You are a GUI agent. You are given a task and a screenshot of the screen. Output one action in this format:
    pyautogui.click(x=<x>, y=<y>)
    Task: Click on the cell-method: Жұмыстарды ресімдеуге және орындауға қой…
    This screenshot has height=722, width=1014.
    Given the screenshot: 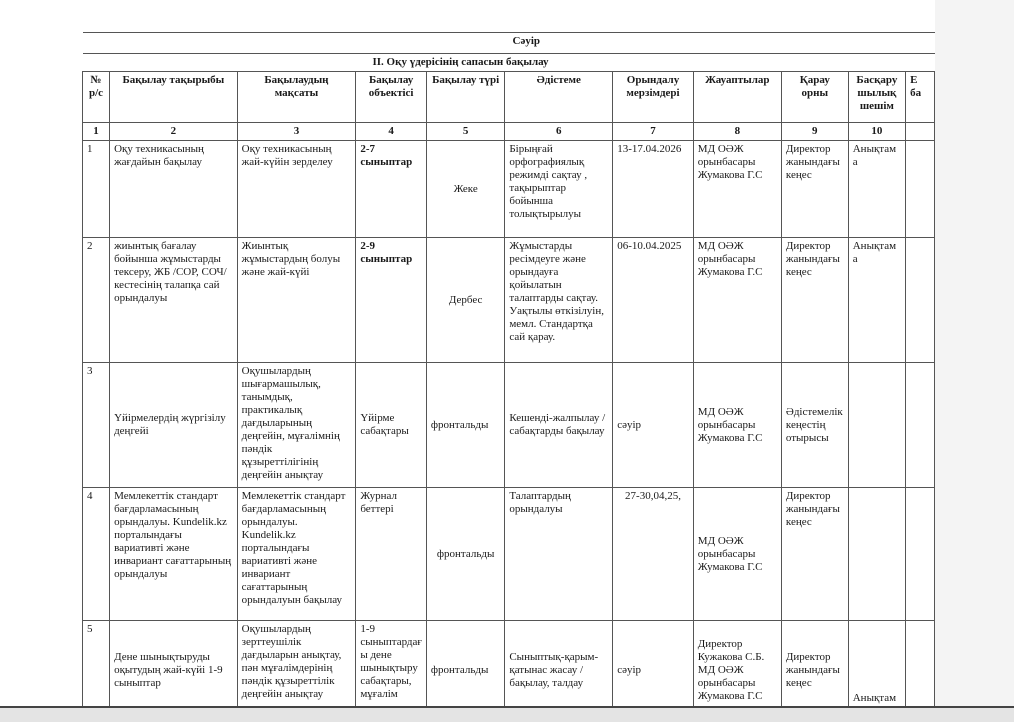 What is the action you would take?
    pyautogui.click(x=559, y=300)
    